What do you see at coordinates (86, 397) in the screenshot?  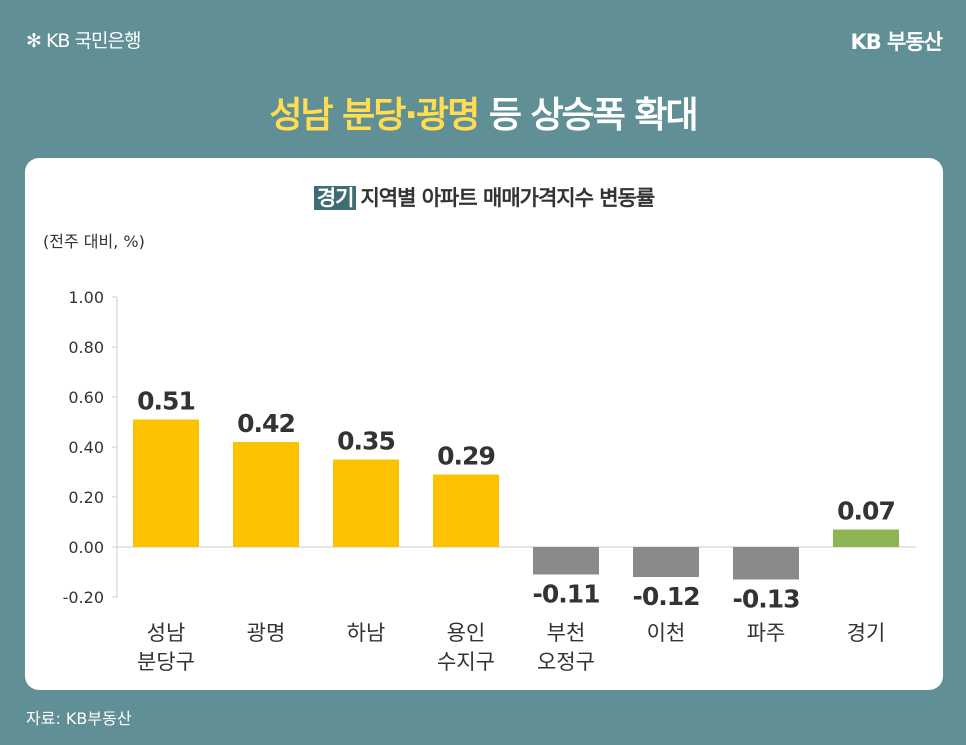 I see `y-tick-label: 0.60` at bounding box center [86, 397].